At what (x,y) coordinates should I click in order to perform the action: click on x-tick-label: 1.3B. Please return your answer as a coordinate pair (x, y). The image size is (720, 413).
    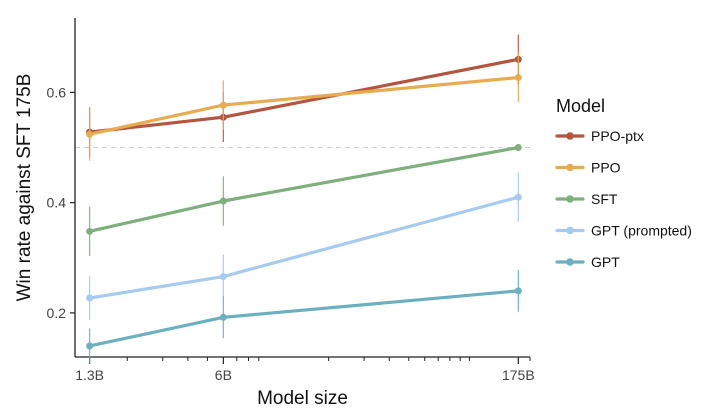
    Looking at the image, I should click on (89, 375).